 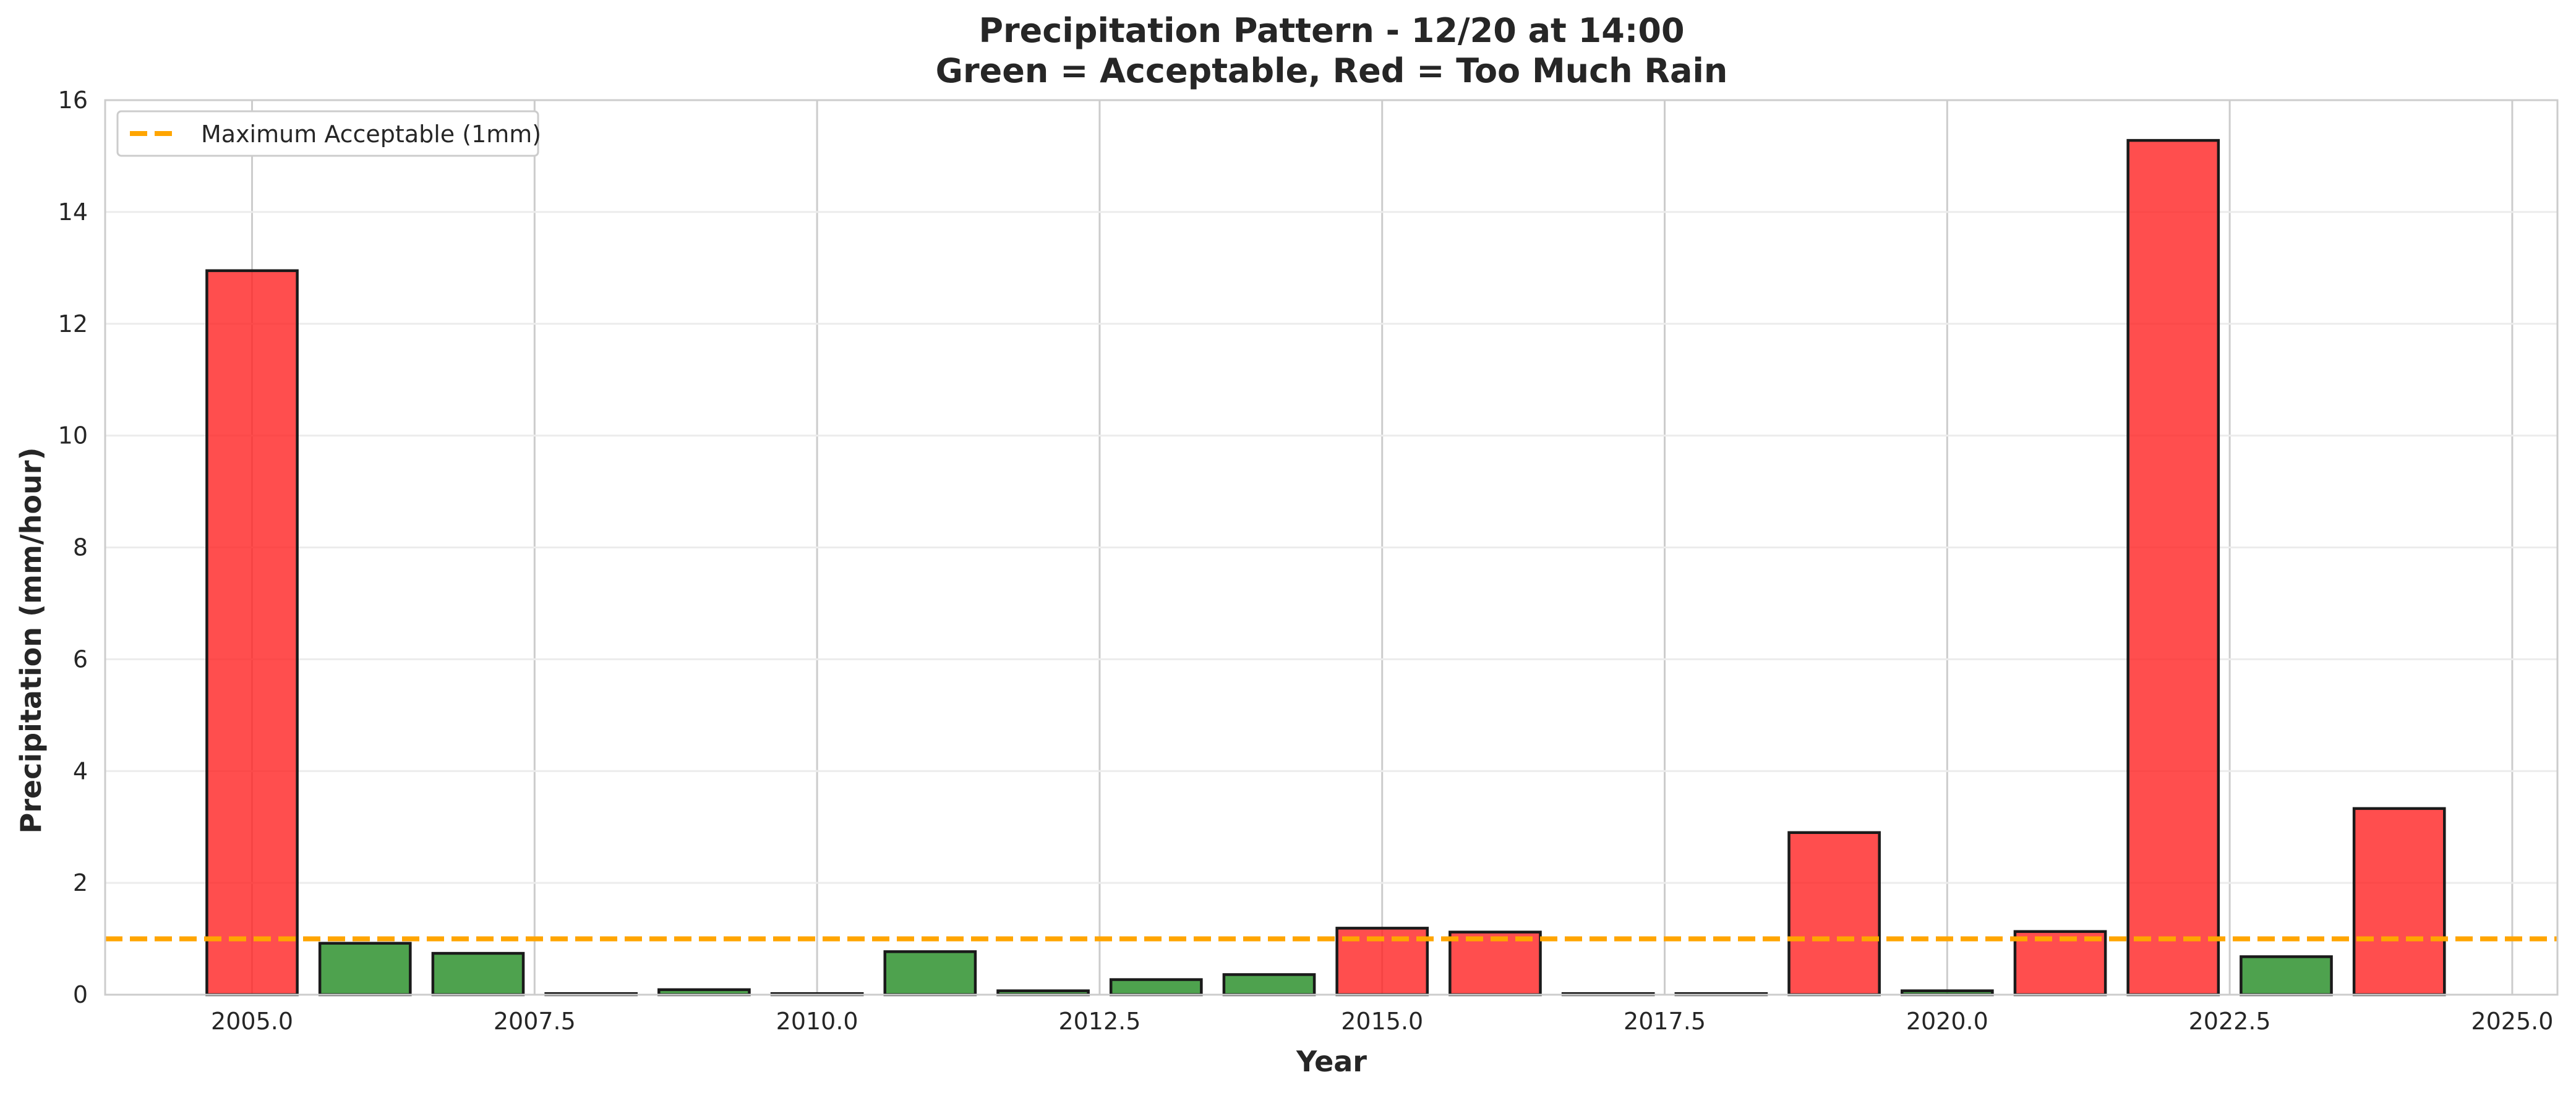 I want to click on bar-2021, so click(x=2060, y=963).